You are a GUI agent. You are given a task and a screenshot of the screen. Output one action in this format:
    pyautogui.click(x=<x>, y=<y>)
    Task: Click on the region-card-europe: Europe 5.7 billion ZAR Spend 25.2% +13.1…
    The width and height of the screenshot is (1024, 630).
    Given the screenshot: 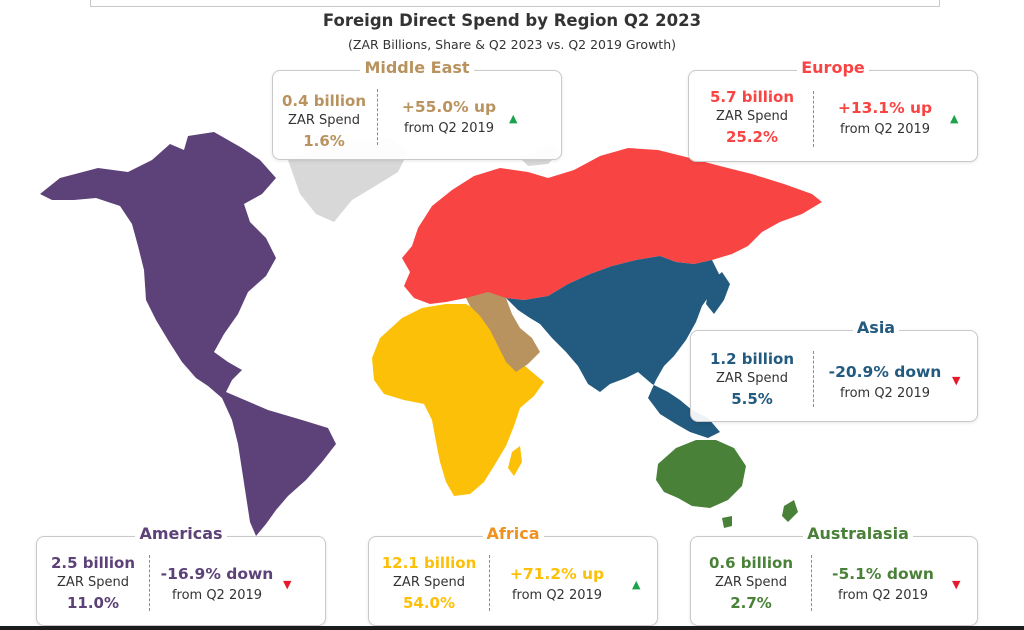 What is the action you would take?
    pyautogui.click(x=833, y=110)
    